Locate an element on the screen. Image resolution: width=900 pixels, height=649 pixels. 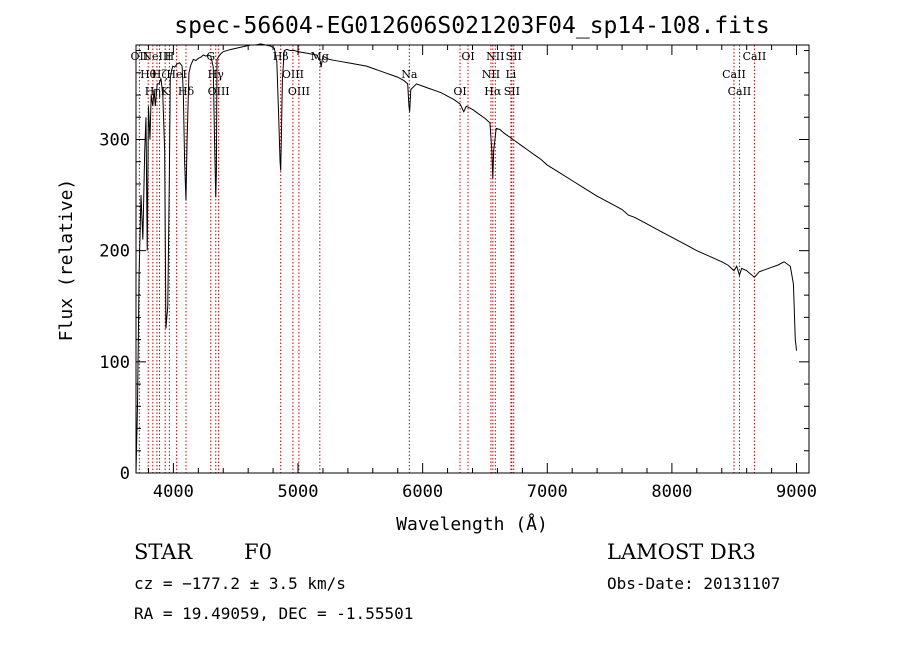
redshift-text: cz = −177.2 ± 3.5 km/s is located at coordinates (240, 583).